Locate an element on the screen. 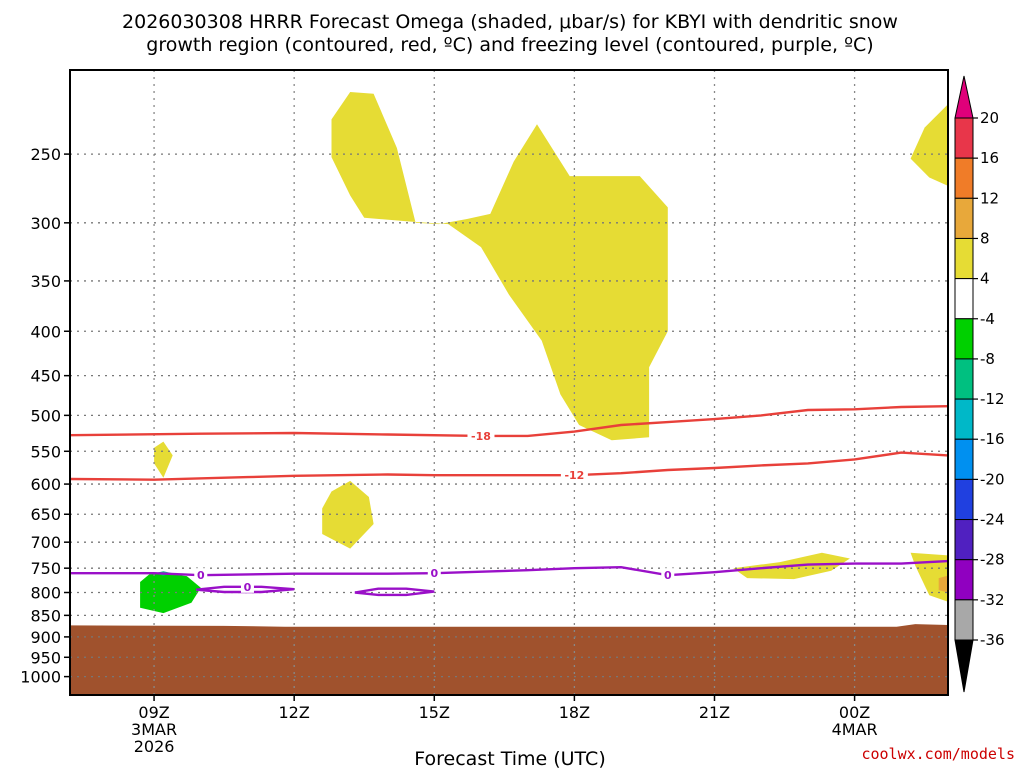 The width and height of the screenshot is (1024, 768). contour-label-0-0: 0 is located at coordinates (201, 575).